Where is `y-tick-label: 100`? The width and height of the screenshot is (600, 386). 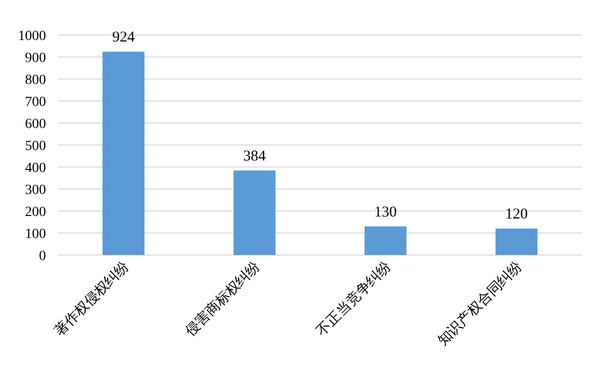
y-tick-label: 100 is located at coordinates (35, 234).